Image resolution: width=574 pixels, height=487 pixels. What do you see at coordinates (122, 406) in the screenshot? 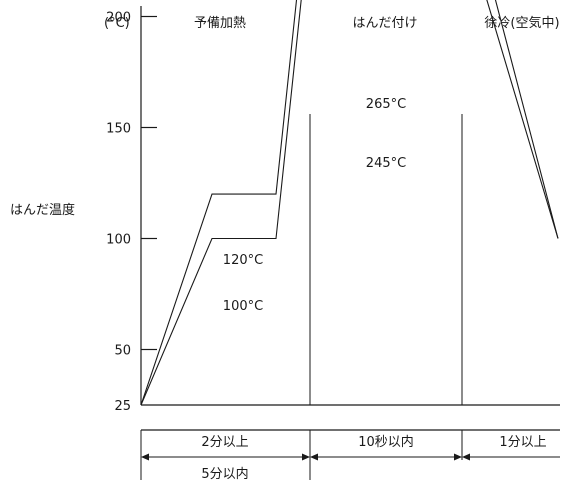
I see `y-tick-label: 25` at bounding box center [122, 406].